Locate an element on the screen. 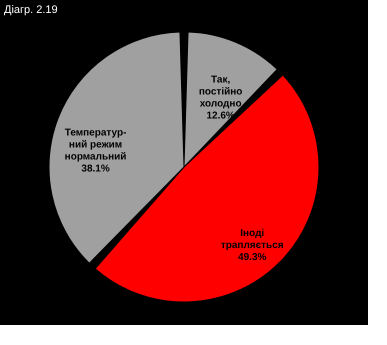  slice-label: Іноді трапляється is located at coordinates (252, 240).